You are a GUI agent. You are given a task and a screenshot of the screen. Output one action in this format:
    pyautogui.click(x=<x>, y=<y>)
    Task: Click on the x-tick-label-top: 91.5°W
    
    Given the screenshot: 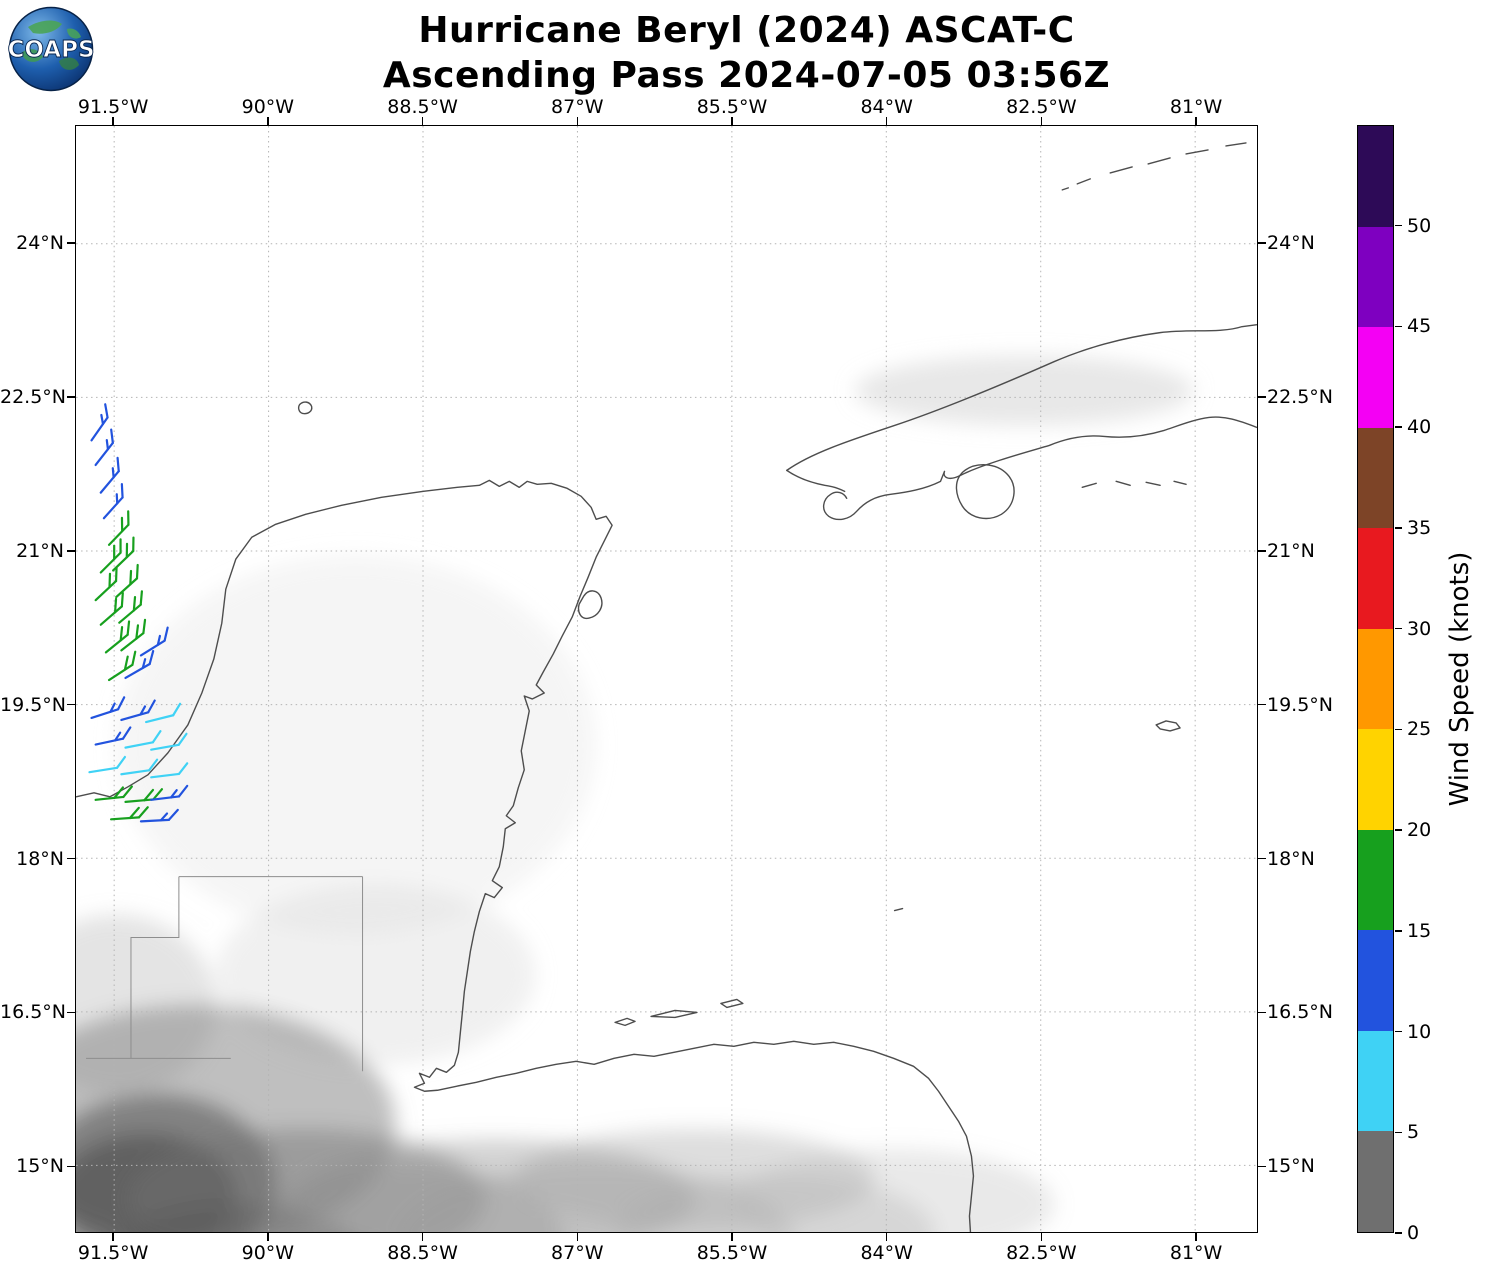 What is the action you would take?
    pyautogui.click(x=113, y=107)
    